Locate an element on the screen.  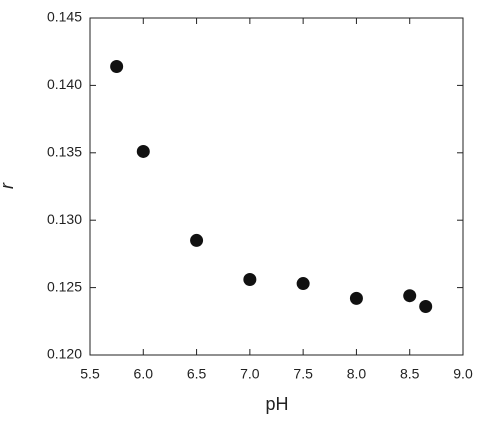
x-axis-label: pH is located at coordinates (276, 404).